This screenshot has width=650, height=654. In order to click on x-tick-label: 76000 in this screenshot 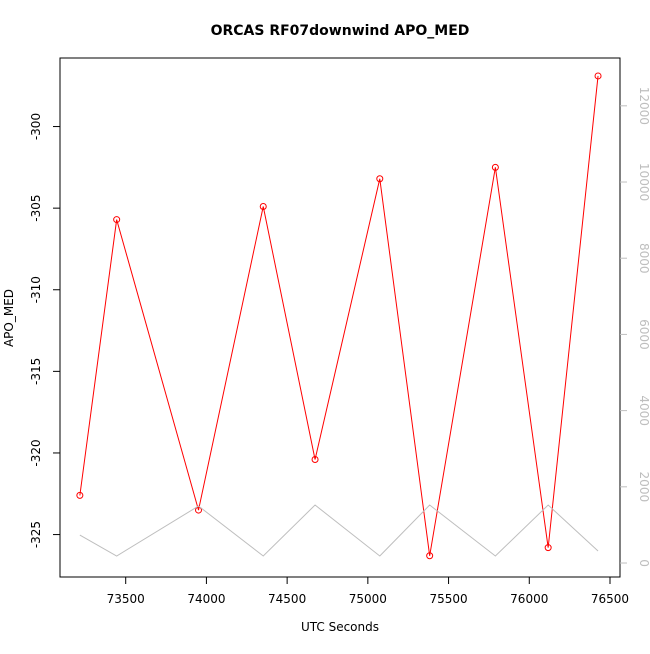, I will do `click(529, 599)`.